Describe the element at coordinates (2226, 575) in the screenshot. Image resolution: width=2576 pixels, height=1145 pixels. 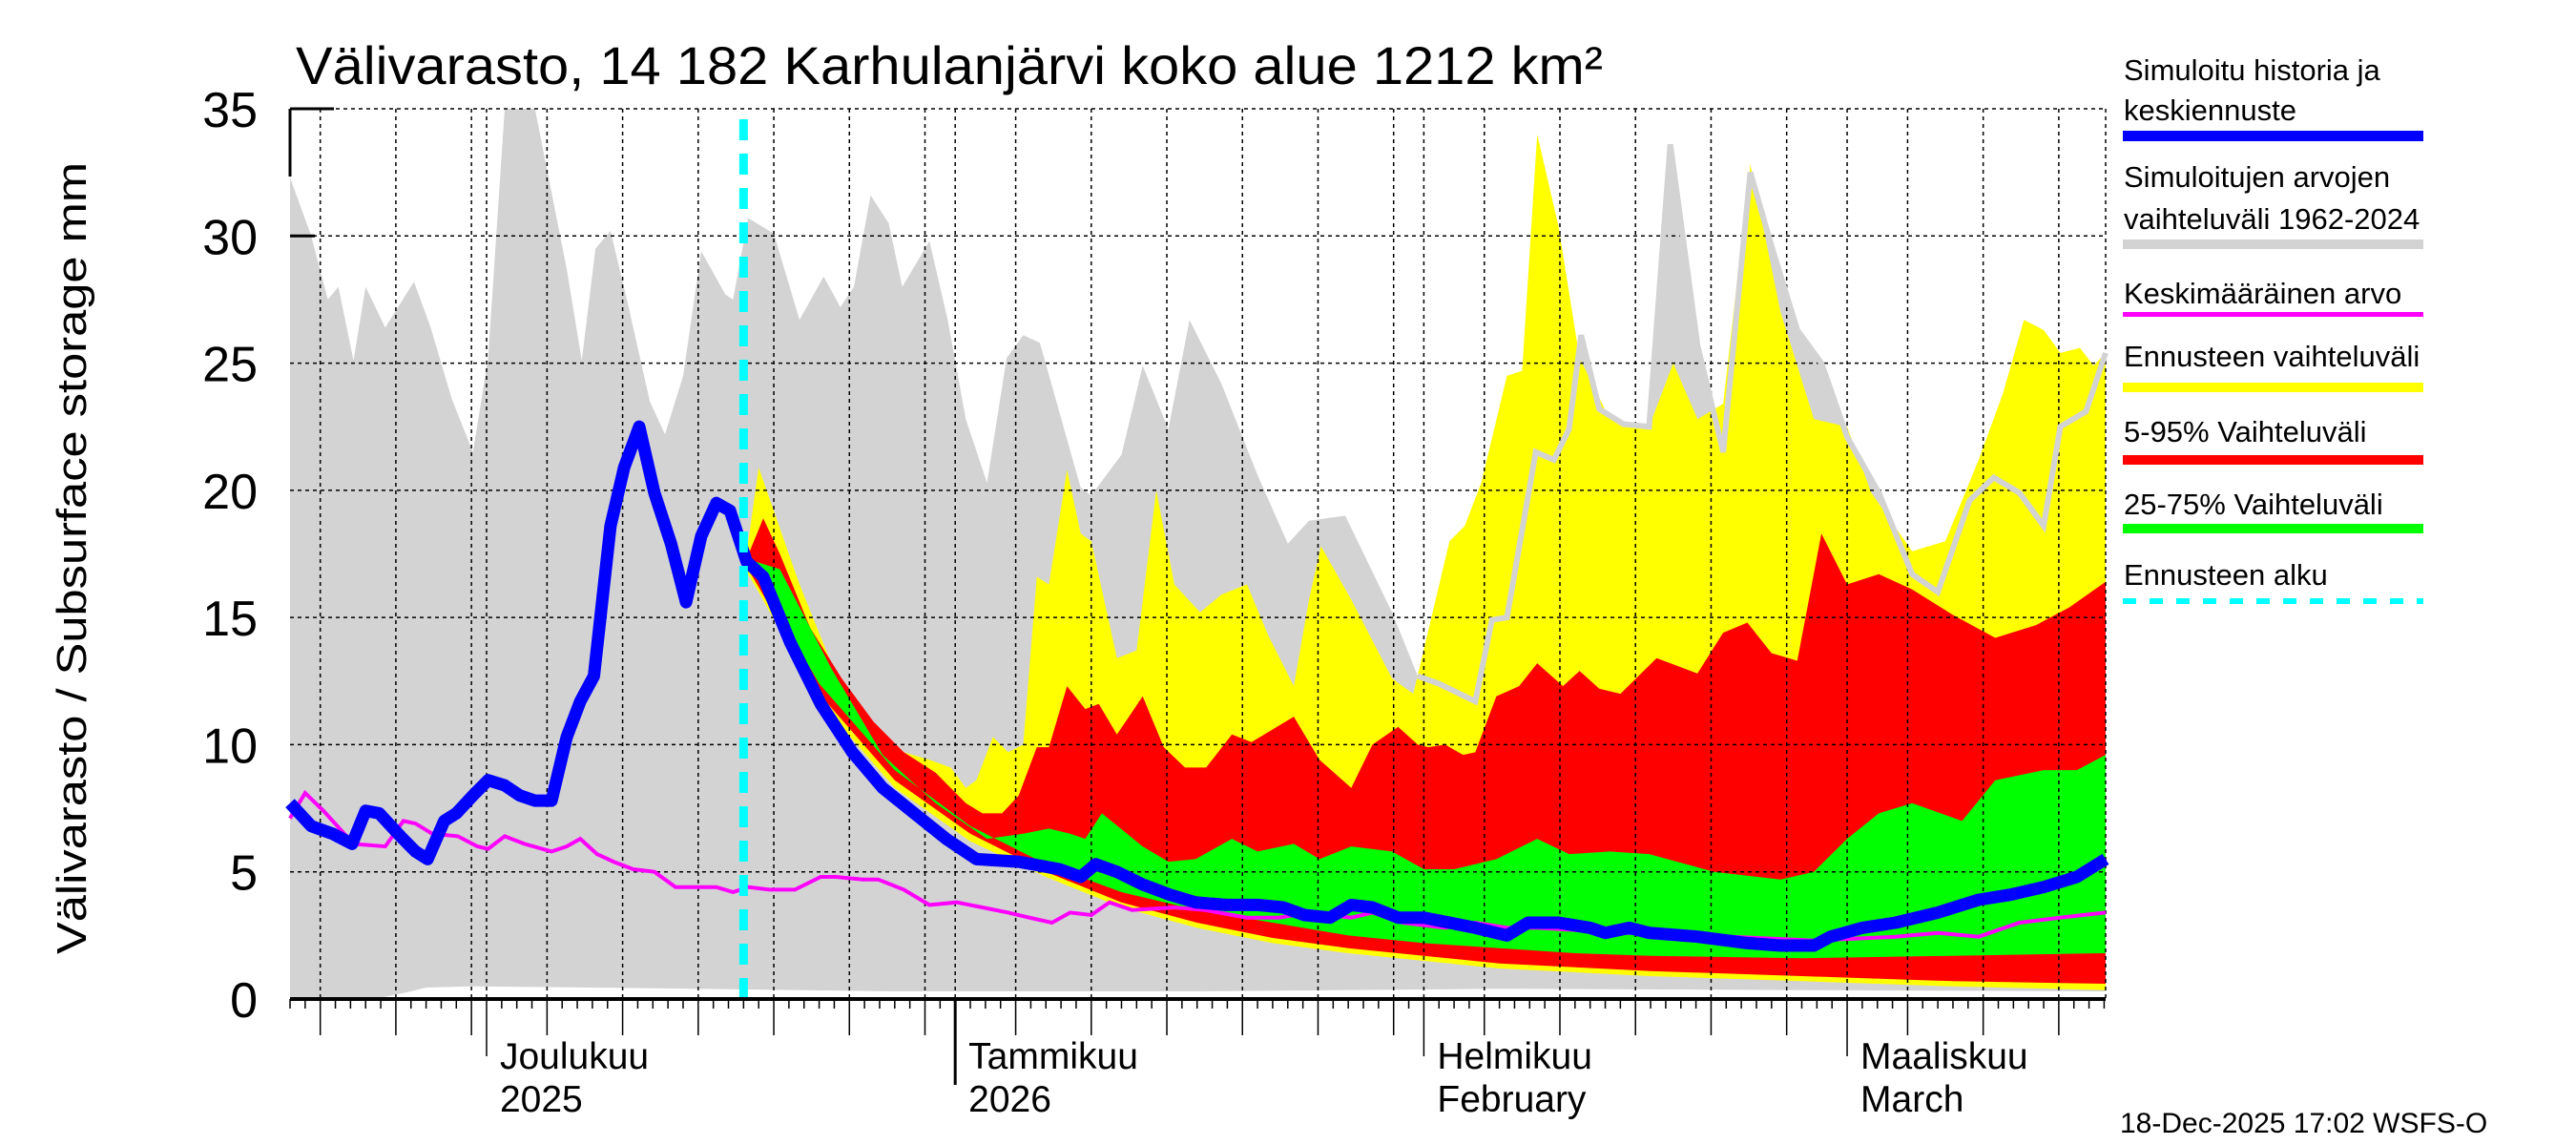
I see `legend-label: Ennusteen alku` at that location.